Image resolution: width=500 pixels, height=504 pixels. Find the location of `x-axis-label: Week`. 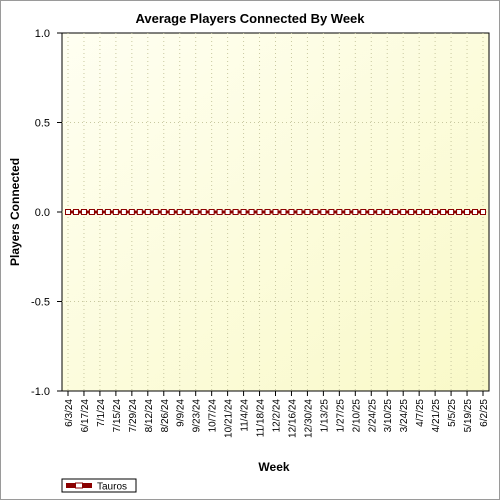

x-axis-label: Week is located at coordinates (273, 467).